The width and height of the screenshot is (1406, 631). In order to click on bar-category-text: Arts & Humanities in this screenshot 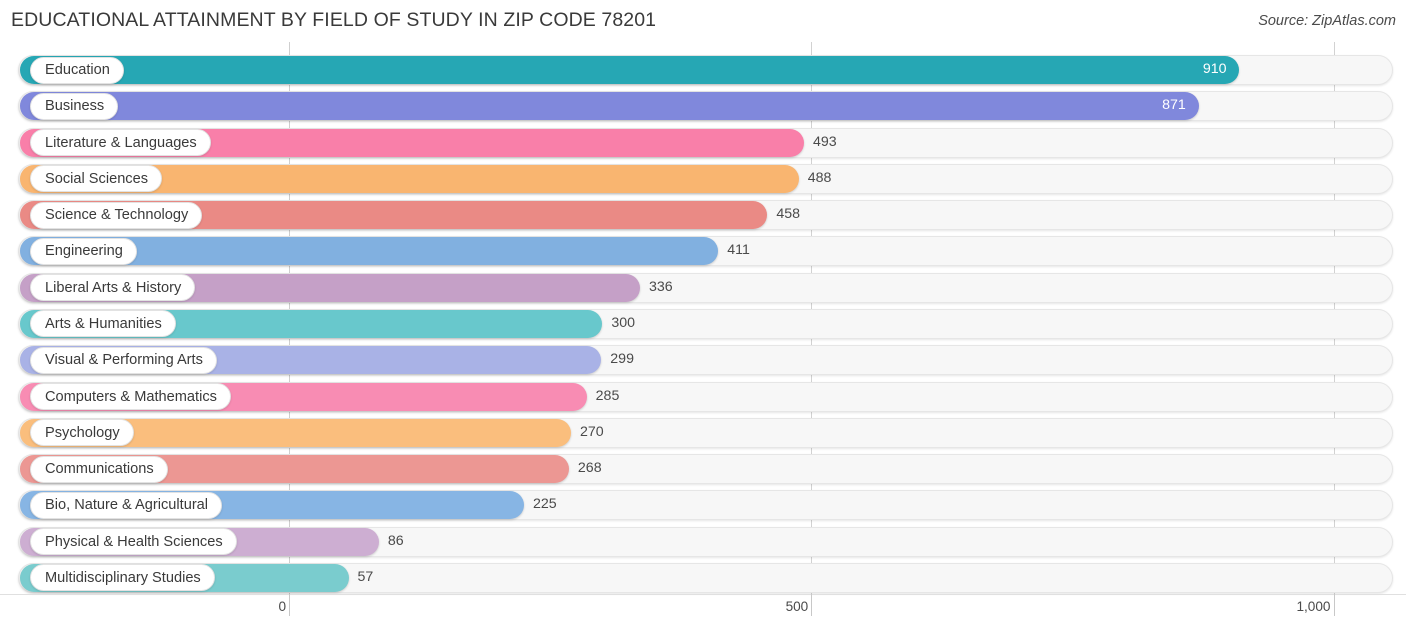, I will do `click(103, 323)`.